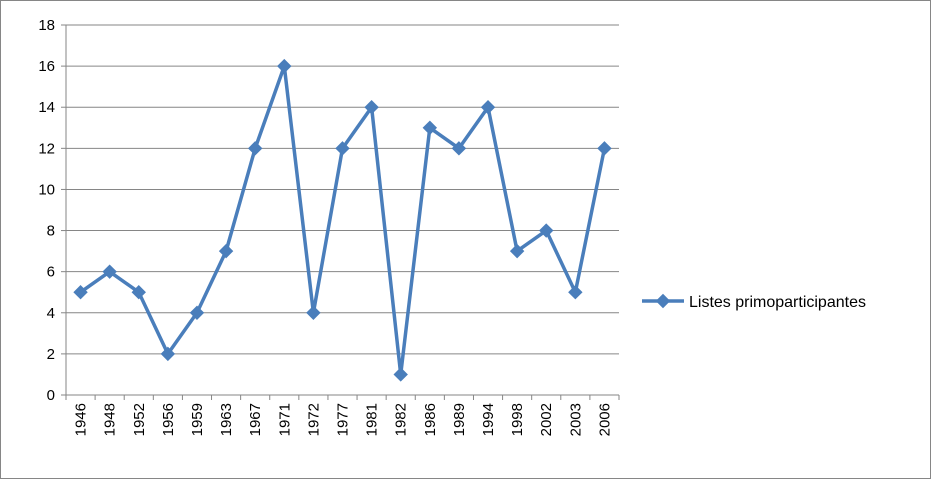 This screenshot has width=931, height=480. Describe the element at coordinates (226, 419) in the screenshot. I see `x-tick-label: 1963` at that location.